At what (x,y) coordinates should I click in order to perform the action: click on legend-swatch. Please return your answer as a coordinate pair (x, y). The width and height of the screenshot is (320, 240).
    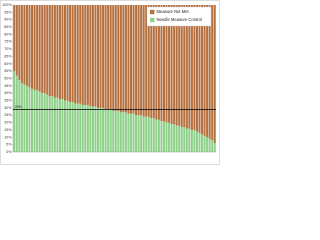
    Looking at the image, I should click on (152, 20).